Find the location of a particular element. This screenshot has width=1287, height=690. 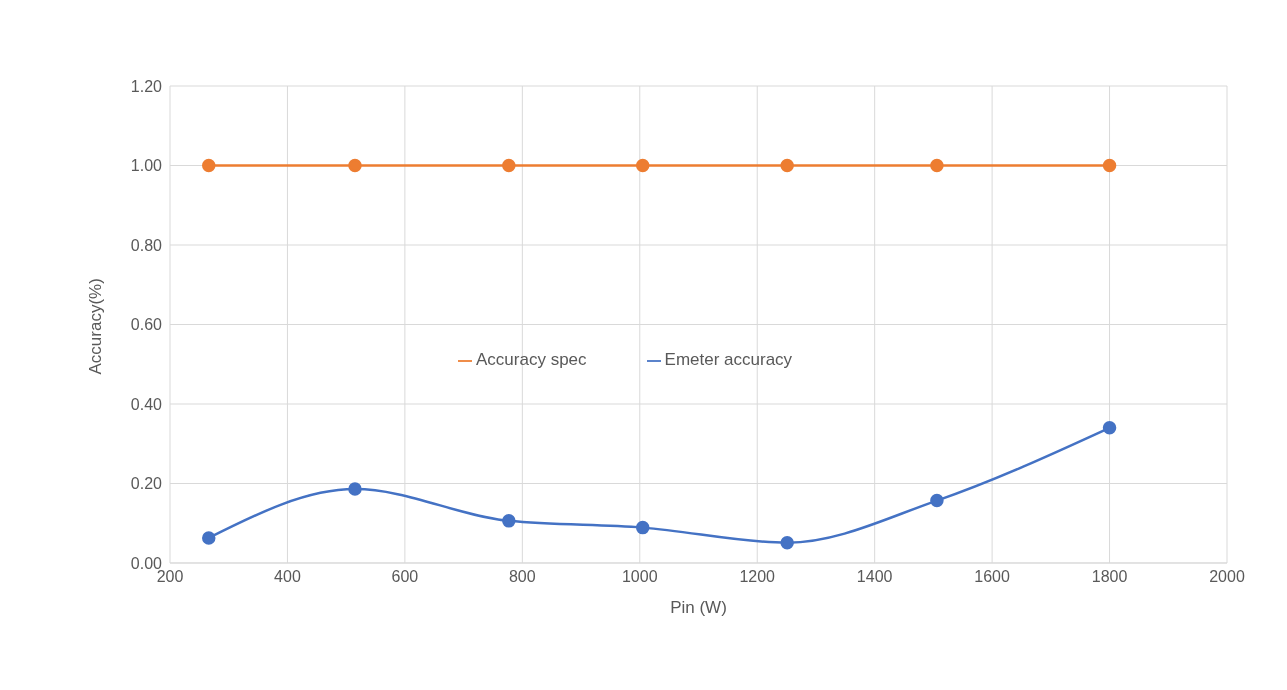

y-tick-label: 1.20 is located at coordinates (146, 86).